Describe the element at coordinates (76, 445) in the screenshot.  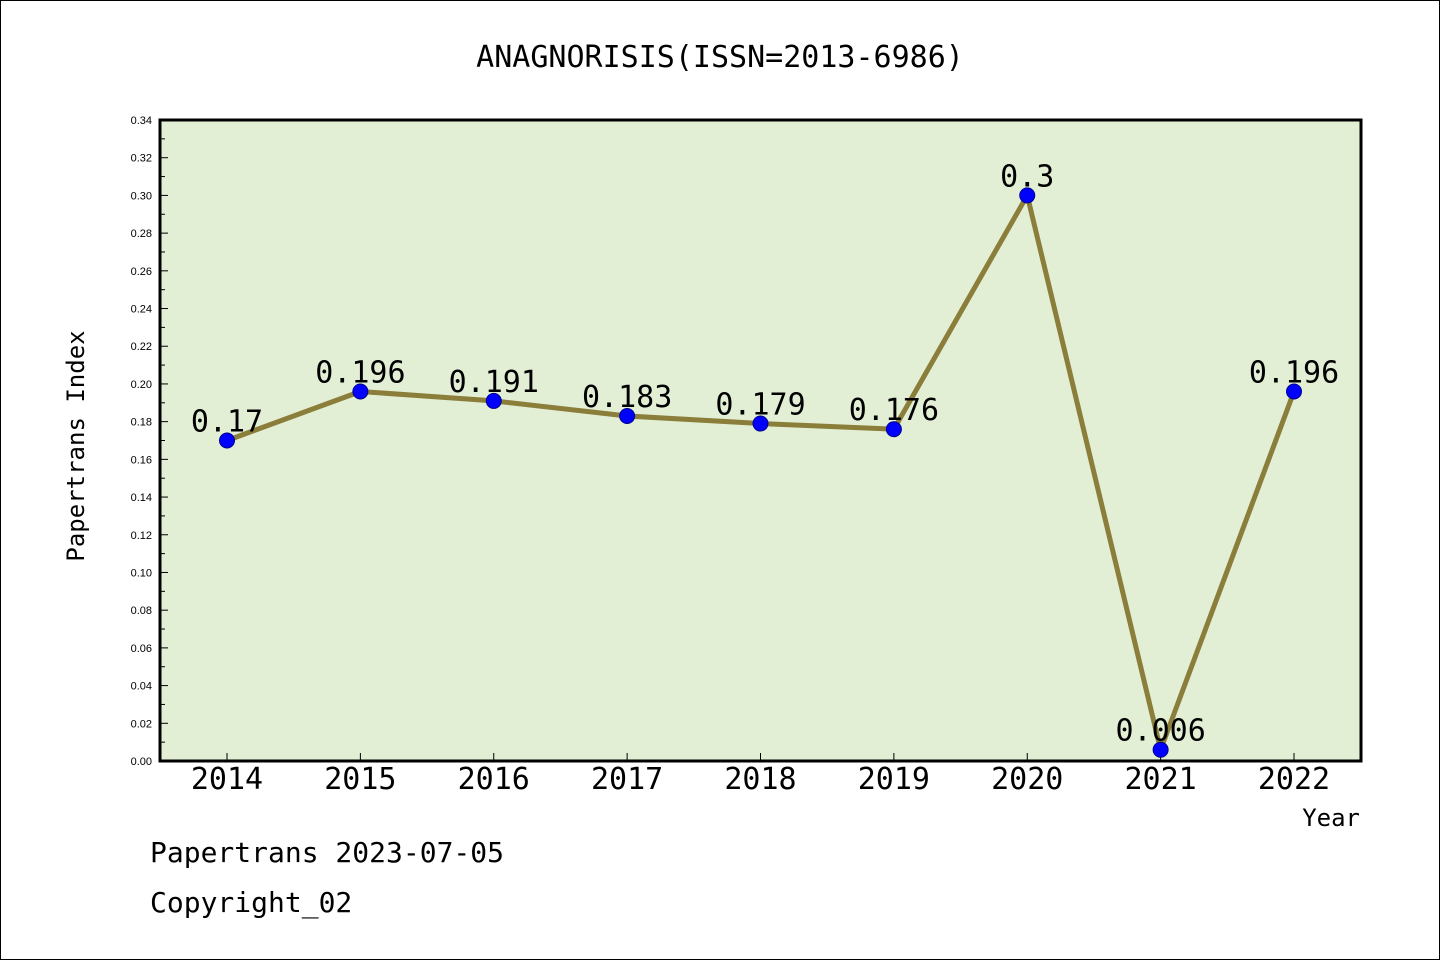
I see `y-axis-label: Papertrans Index` at that location.